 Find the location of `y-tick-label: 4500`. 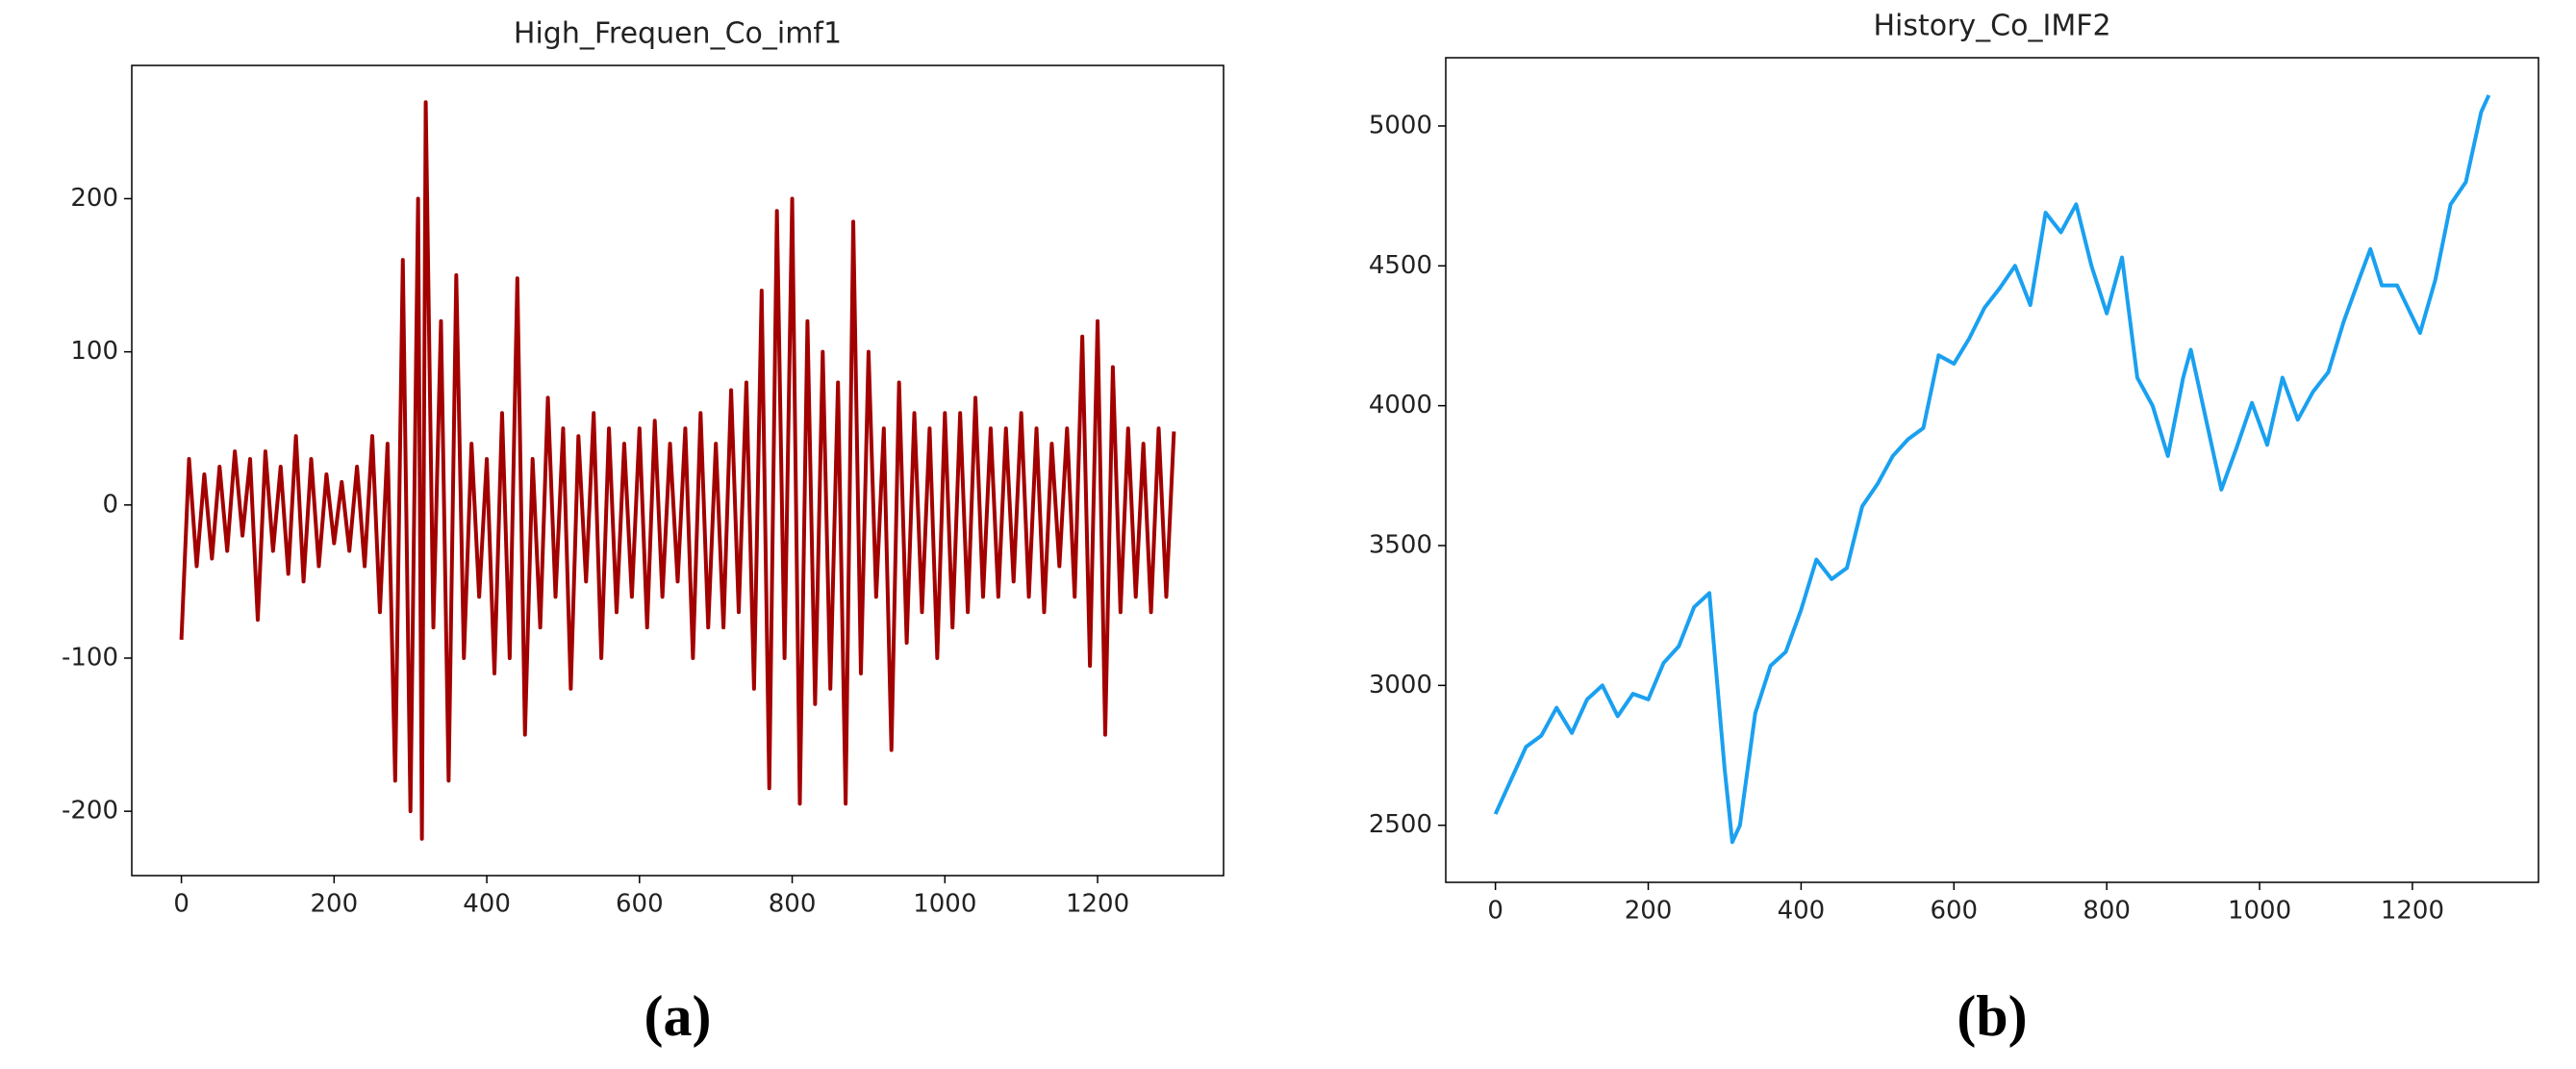

y-tick-label: 4500 is located at coordinates (1400, 265).